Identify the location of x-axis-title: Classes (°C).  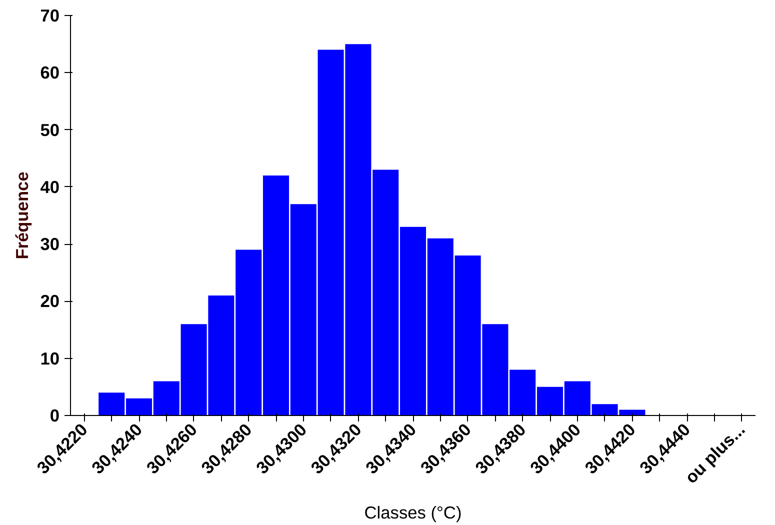
(413, 512).